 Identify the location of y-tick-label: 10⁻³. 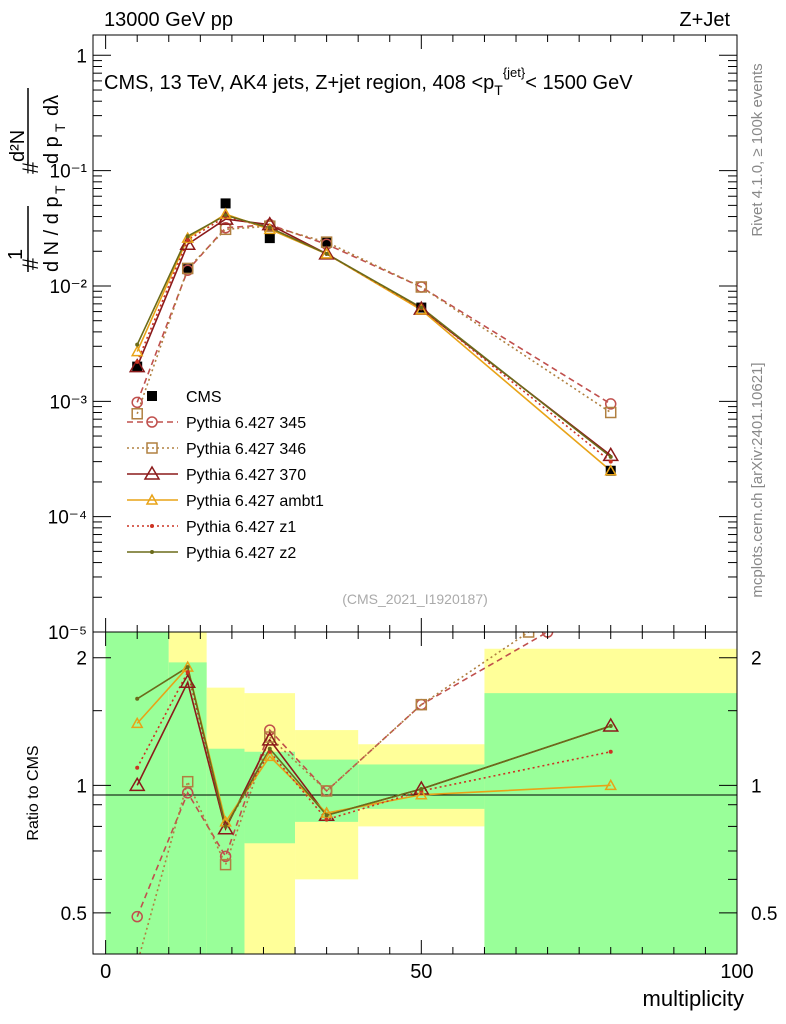
(69, 402).